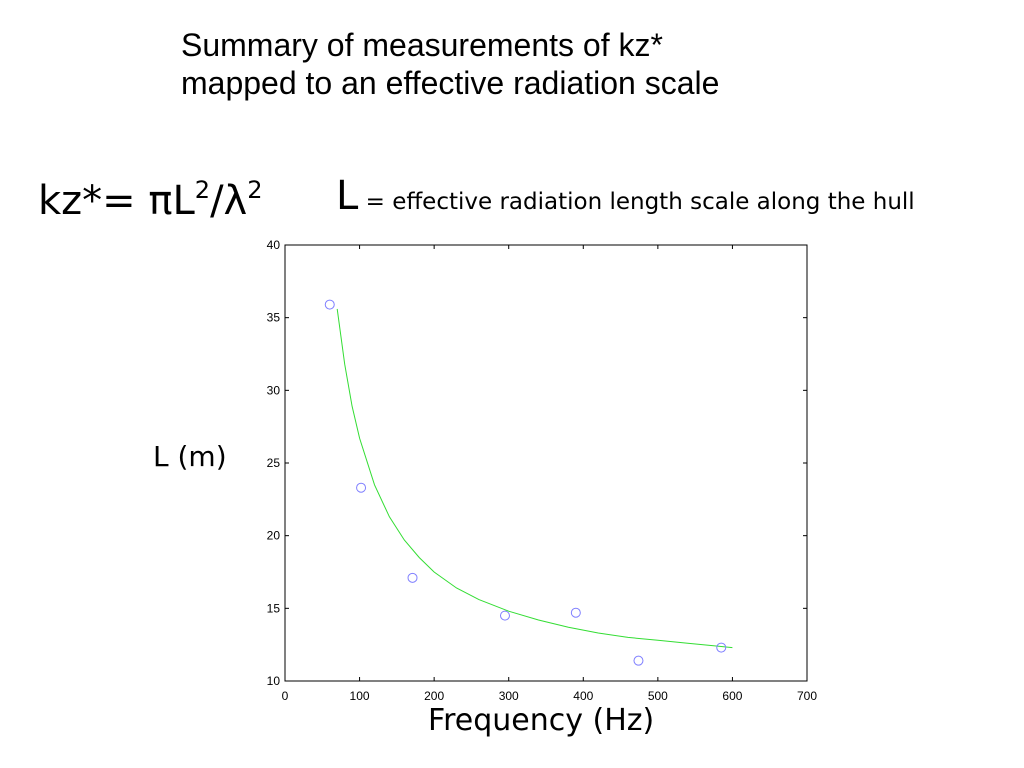  What do you see at coordinates (541, 720) in the screenshot?
I see `x-axis-label: Frequency (Hz)` at bounding box center [541, 720].